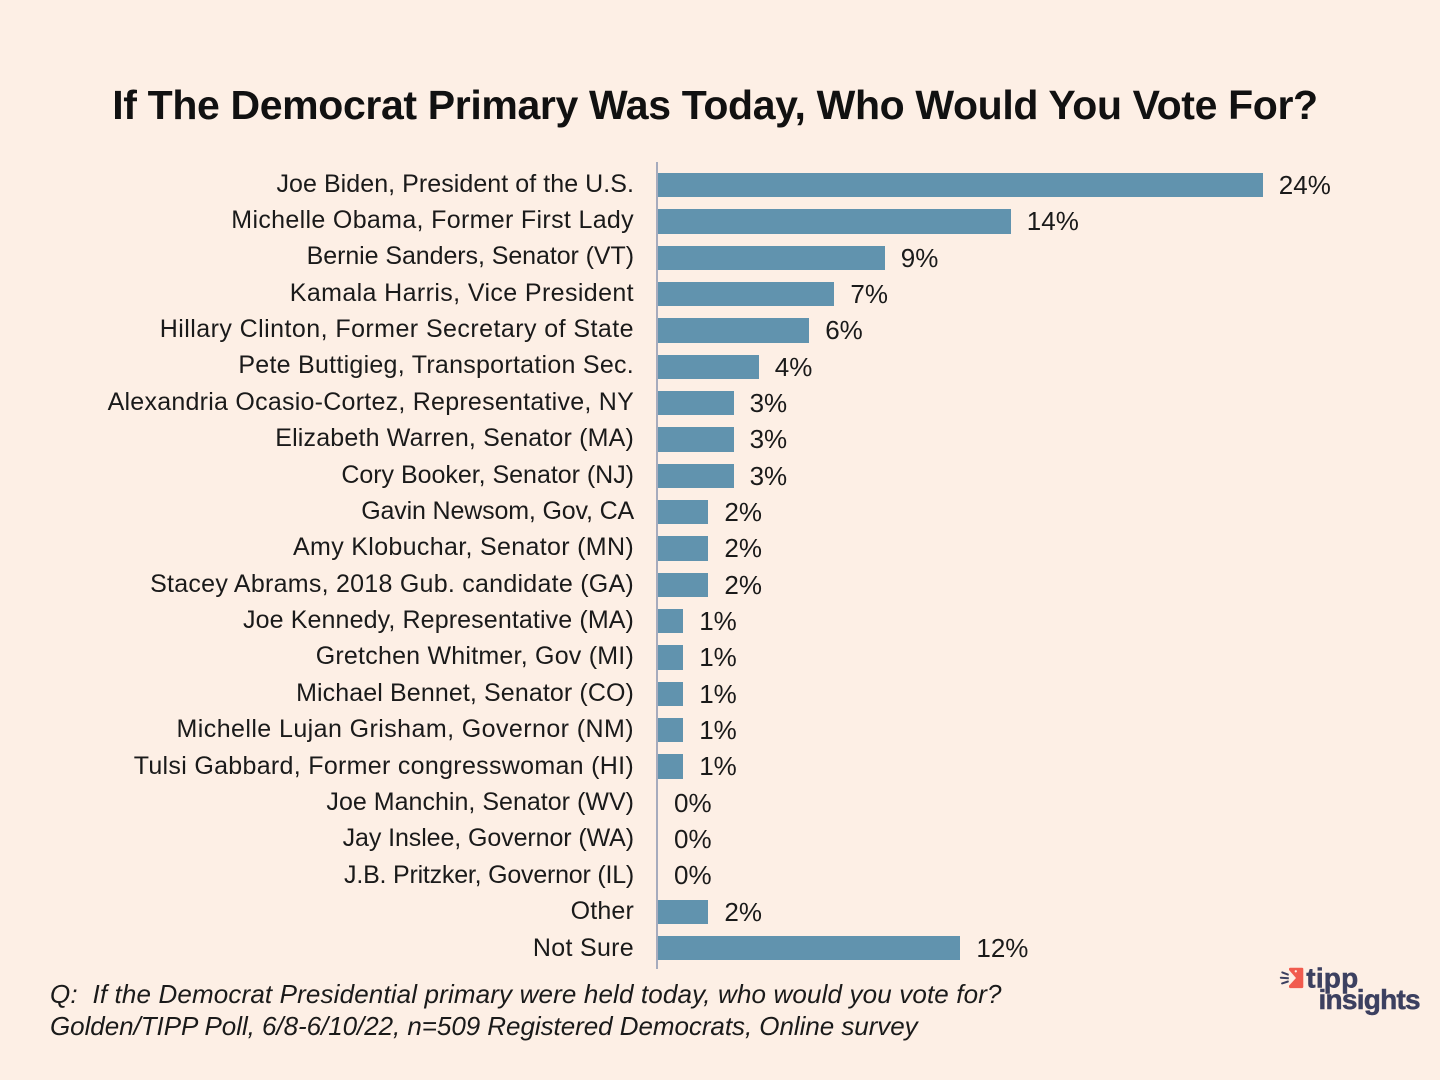 This screenshot has height=1080, width=1440. Describe the element at coordinates (1332, 977) in the screenshot. I see `svg-text: tipp` at that location.